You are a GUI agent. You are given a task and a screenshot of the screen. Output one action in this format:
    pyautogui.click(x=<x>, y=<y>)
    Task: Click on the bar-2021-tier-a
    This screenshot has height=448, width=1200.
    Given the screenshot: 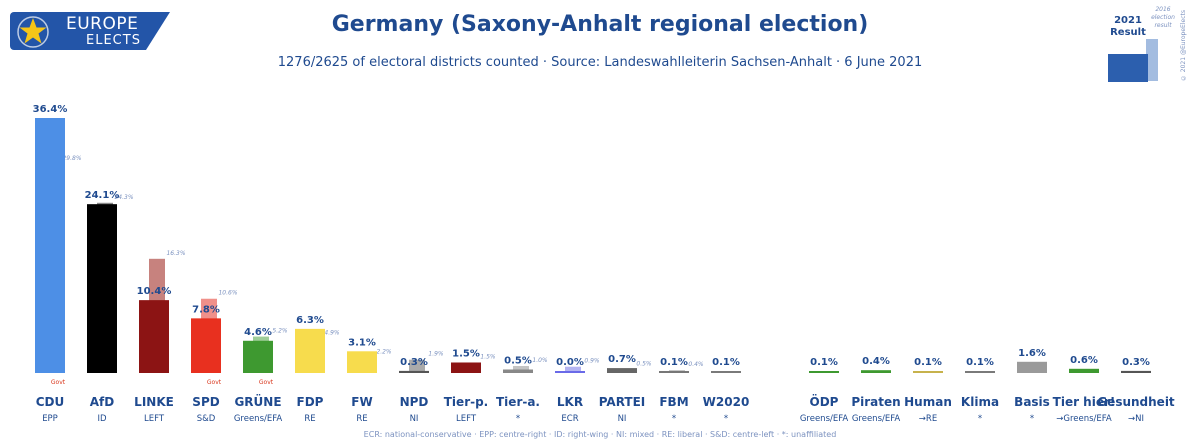 What is the action you would take?
    pyautogui.click(x=518, y=371)
    